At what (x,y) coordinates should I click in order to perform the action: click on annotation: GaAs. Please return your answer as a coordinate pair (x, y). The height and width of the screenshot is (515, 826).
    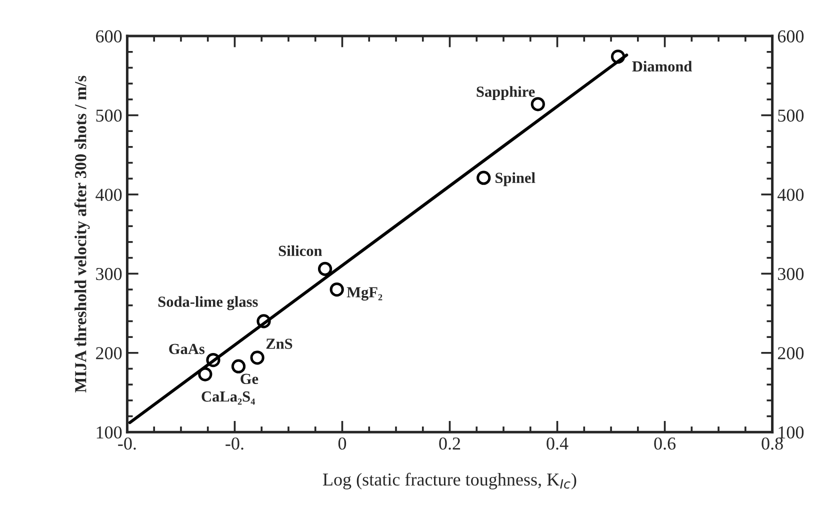
    Looking at the image, I should click on (187, 349).